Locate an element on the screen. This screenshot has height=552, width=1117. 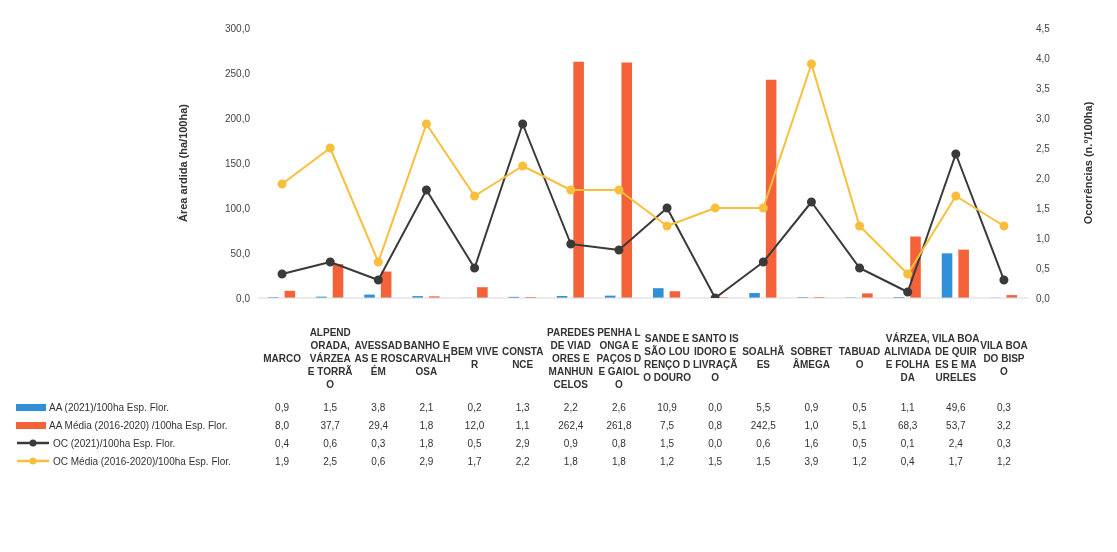
data-label: 261,8 is located at coordinates (619, 425).